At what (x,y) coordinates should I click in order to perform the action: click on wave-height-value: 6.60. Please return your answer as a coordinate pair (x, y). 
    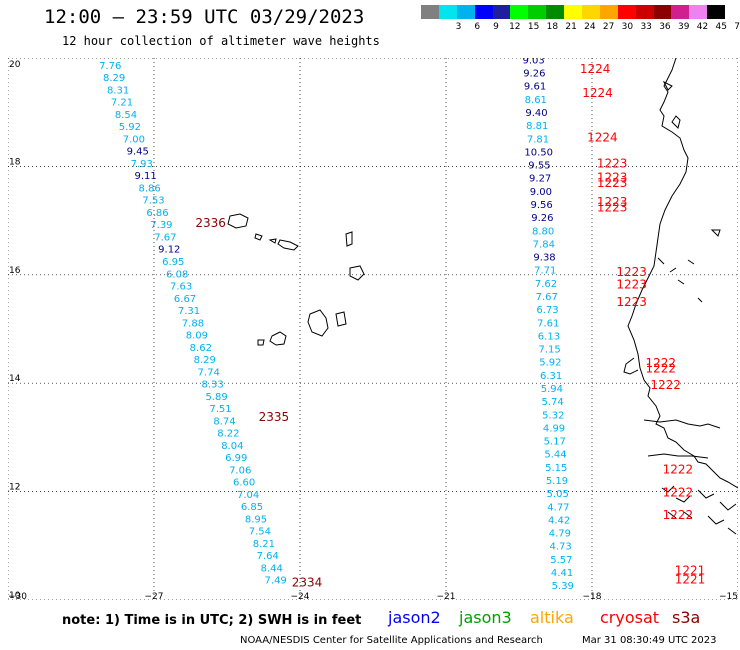
    Looking at the image, I should click on (244, 483).